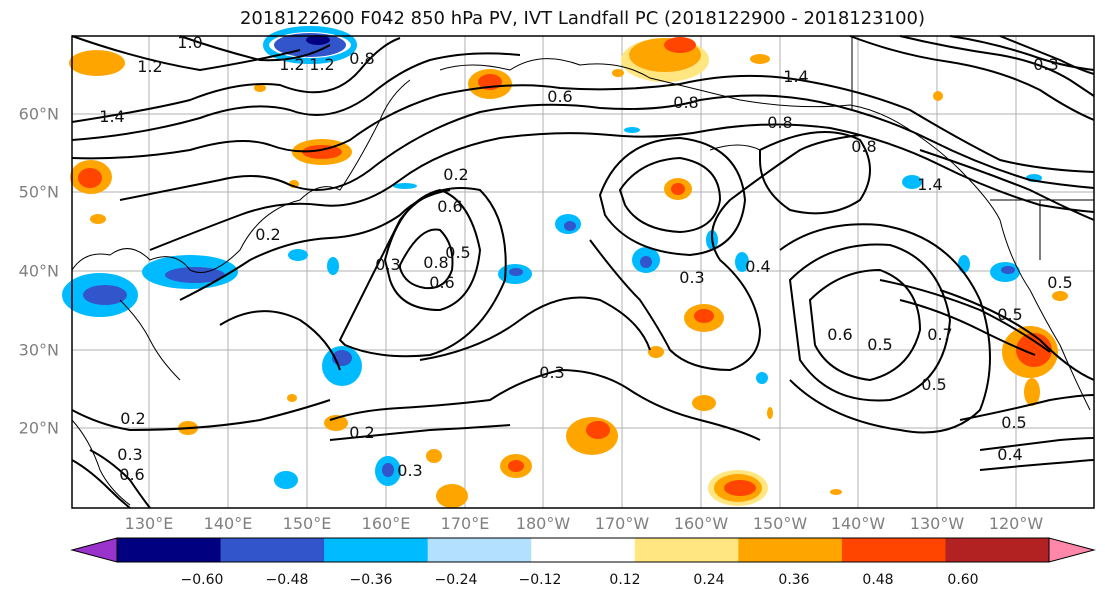 This screenshot has height=601, width=1105. What do you see at coordinates (780, 523) in the screenshot?
I see `lon-label: 150°W` at bounding box center [780, 523].